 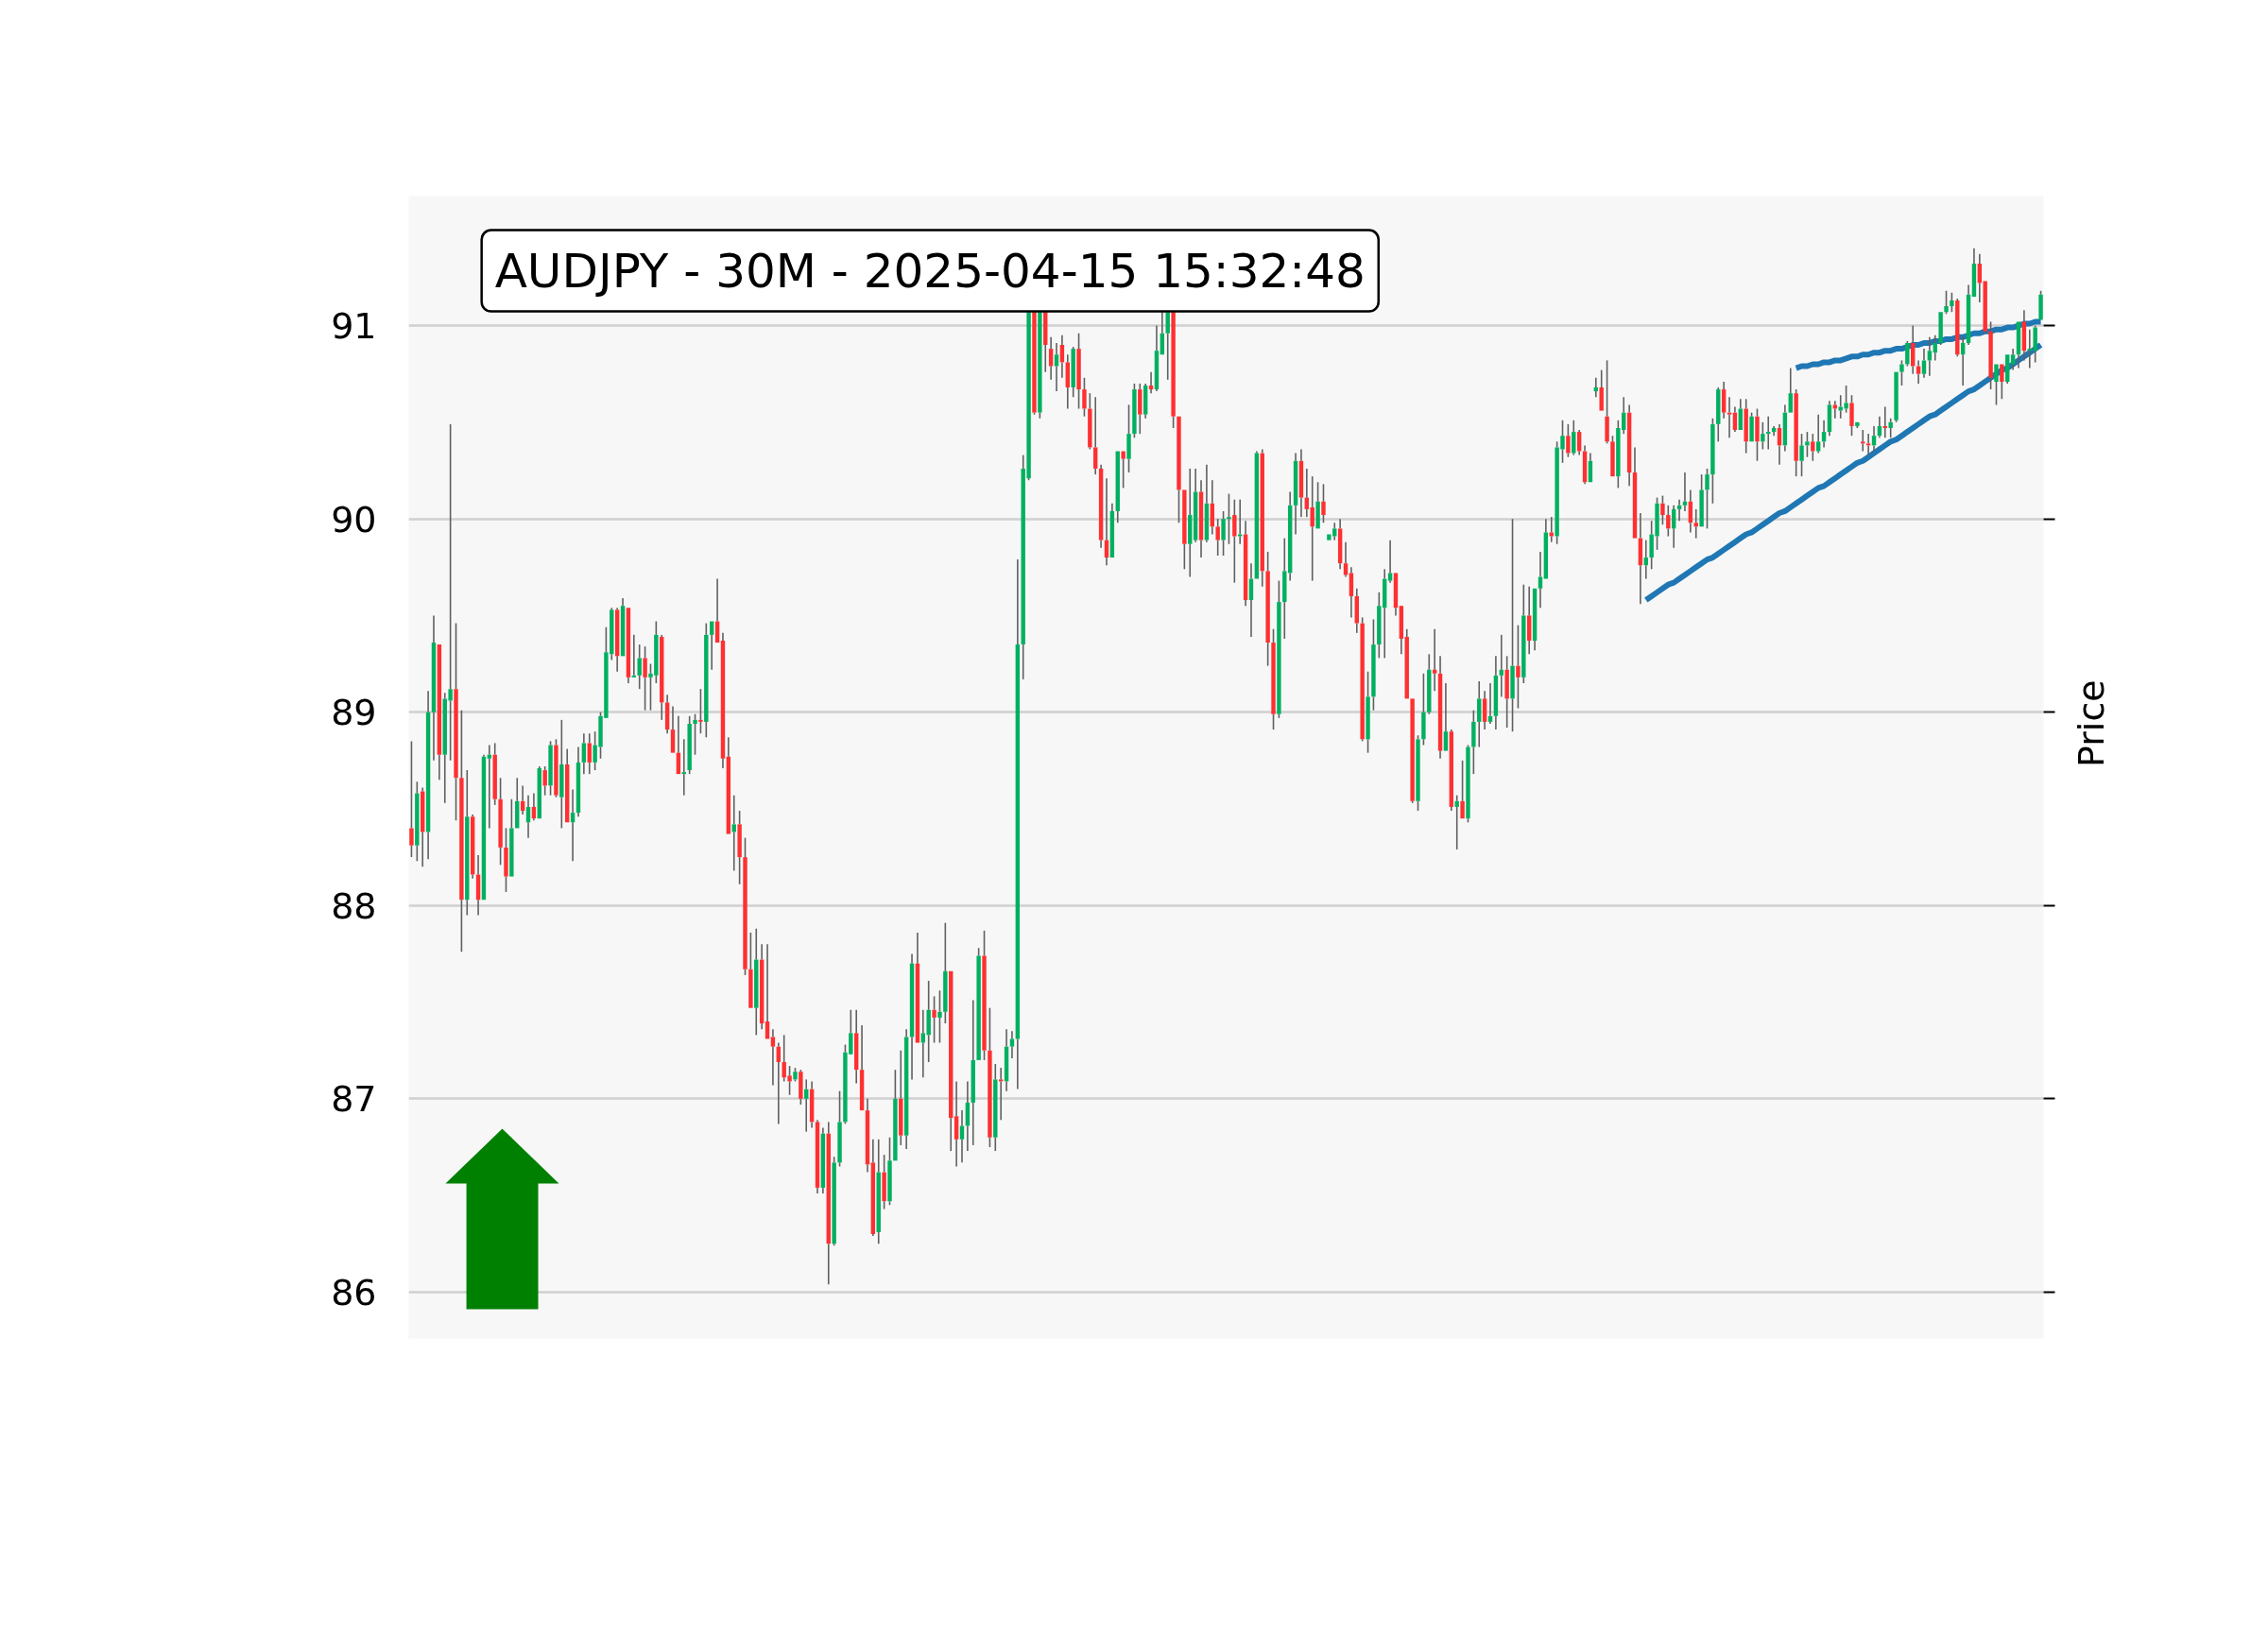 What do you see at coordinates (2091, 723) in the screenshot?
I see `y-axis-title: Price` at bounding box center [2091, 723].